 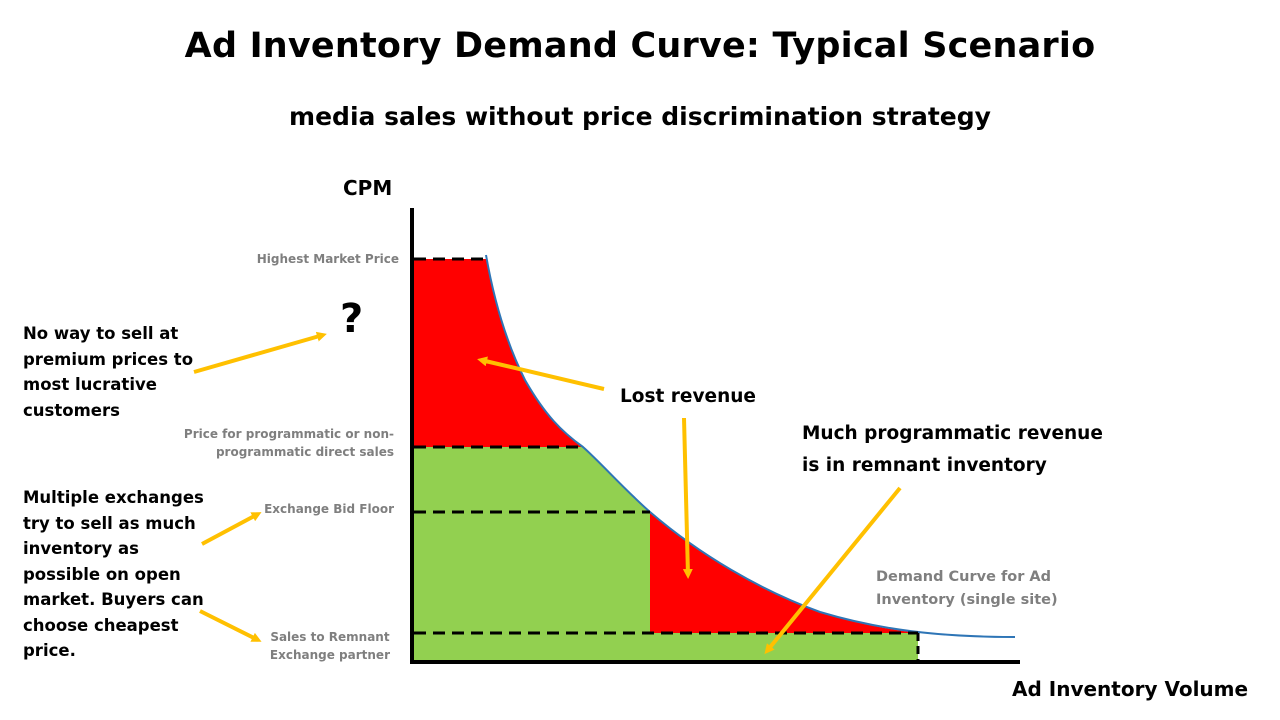 I want to click on demand-curve-label-line2: Inventory (single site), so click(x=967, y=600).